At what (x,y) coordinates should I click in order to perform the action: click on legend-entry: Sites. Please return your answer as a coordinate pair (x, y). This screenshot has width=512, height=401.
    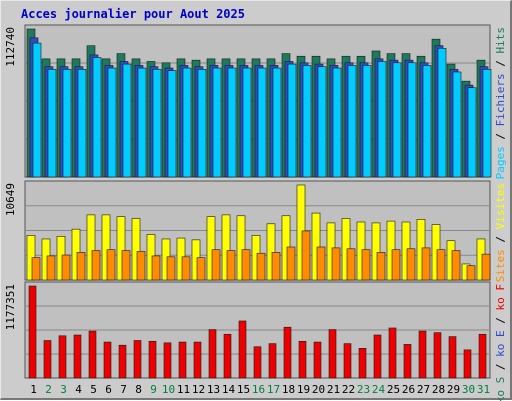
    Looking at the image, I should click on (500, 265).